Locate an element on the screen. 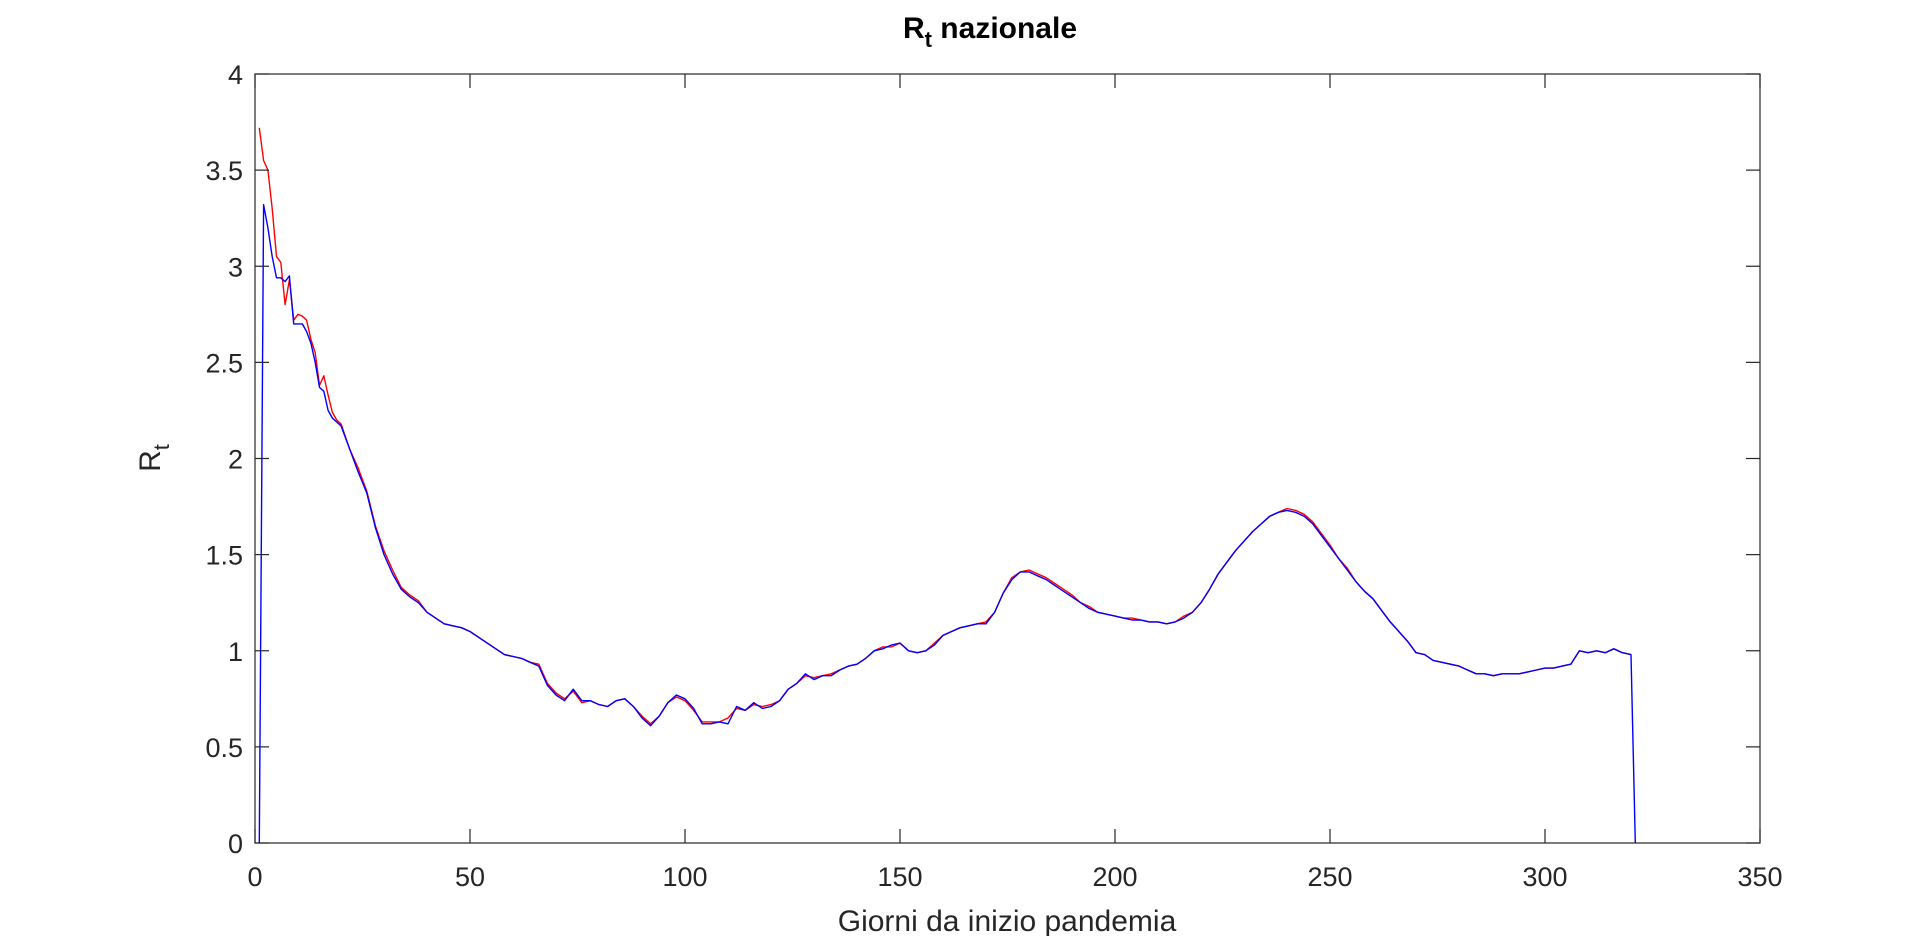  y-tick-label: 2.5 is located at coordinates (224, 363).